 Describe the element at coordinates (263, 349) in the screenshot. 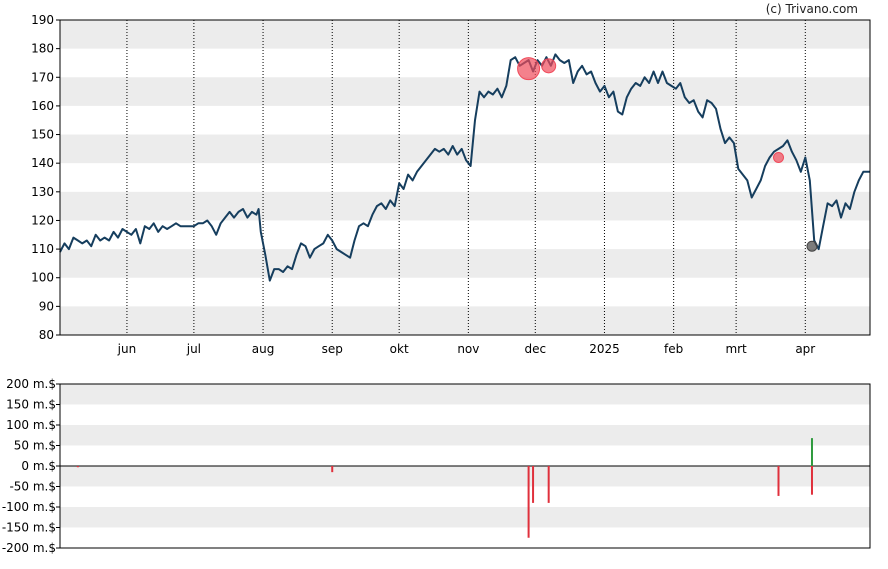

I see `x-tick-label: aug` at that location.